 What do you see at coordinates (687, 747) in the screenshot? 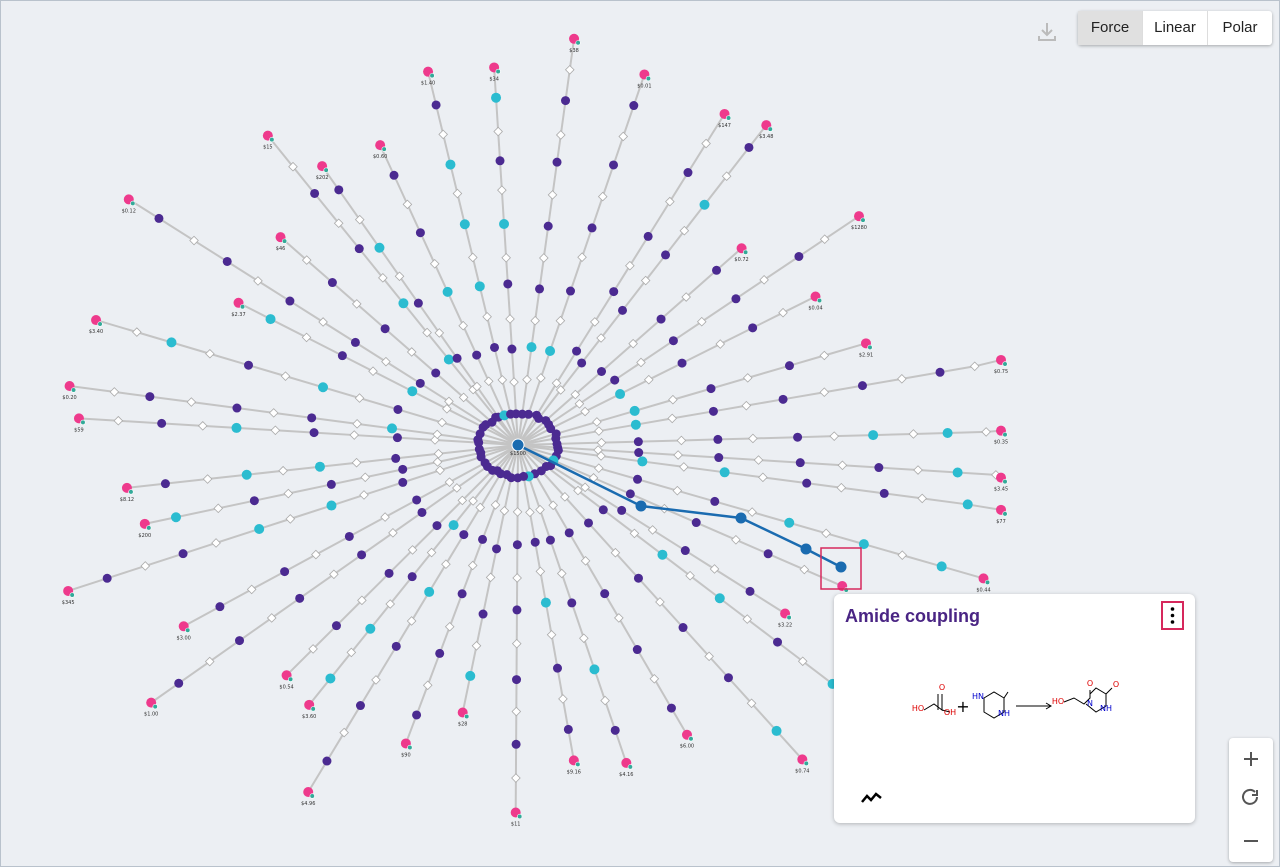
I see `leaf-label: $6.00` at bounding box center [687, 747].